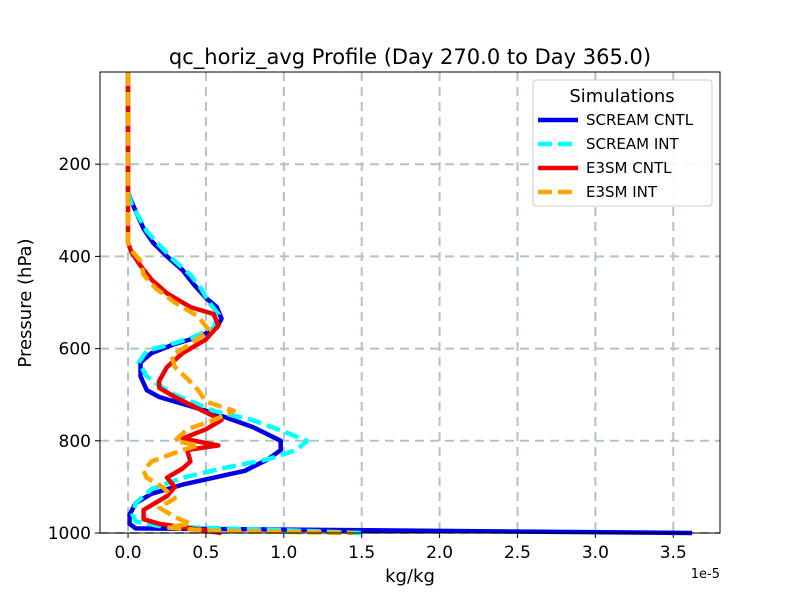 This screenshot has height=600, width=800. I want to click on y-axis-label: Pressure (hPa), so click(25, 302).